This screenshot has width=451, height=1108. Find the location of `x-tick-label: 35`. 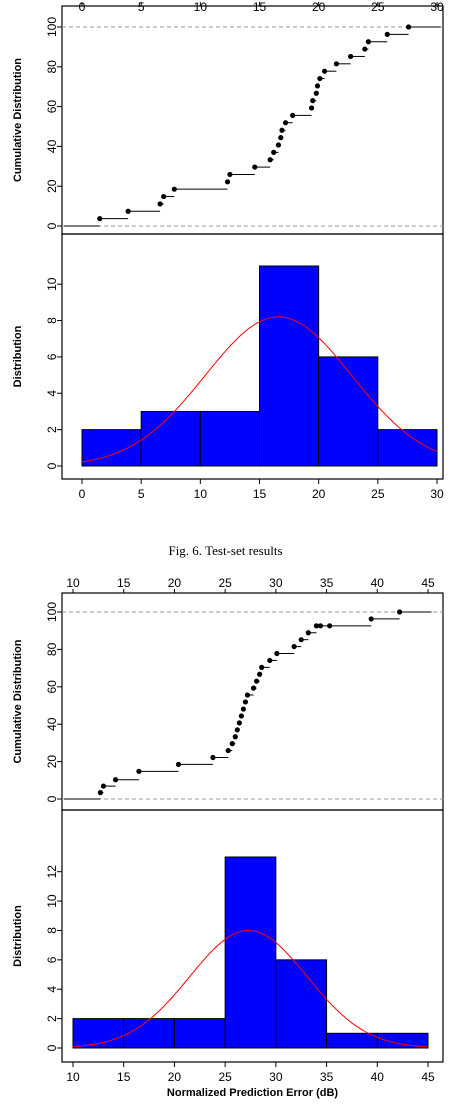

x-tick-label: 35 is located at coordinates (327, 1077).